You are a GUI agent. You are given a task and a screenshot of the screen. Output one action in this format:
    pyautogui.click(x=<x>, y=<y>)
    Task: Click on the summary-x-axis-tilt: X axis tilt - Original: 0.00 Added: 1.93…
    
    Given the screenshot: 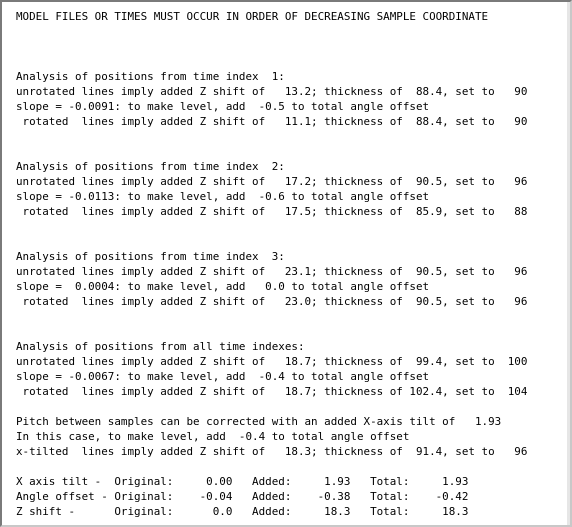 What is the action you would take?
    pyautogui.click(x=242, y=481)
    